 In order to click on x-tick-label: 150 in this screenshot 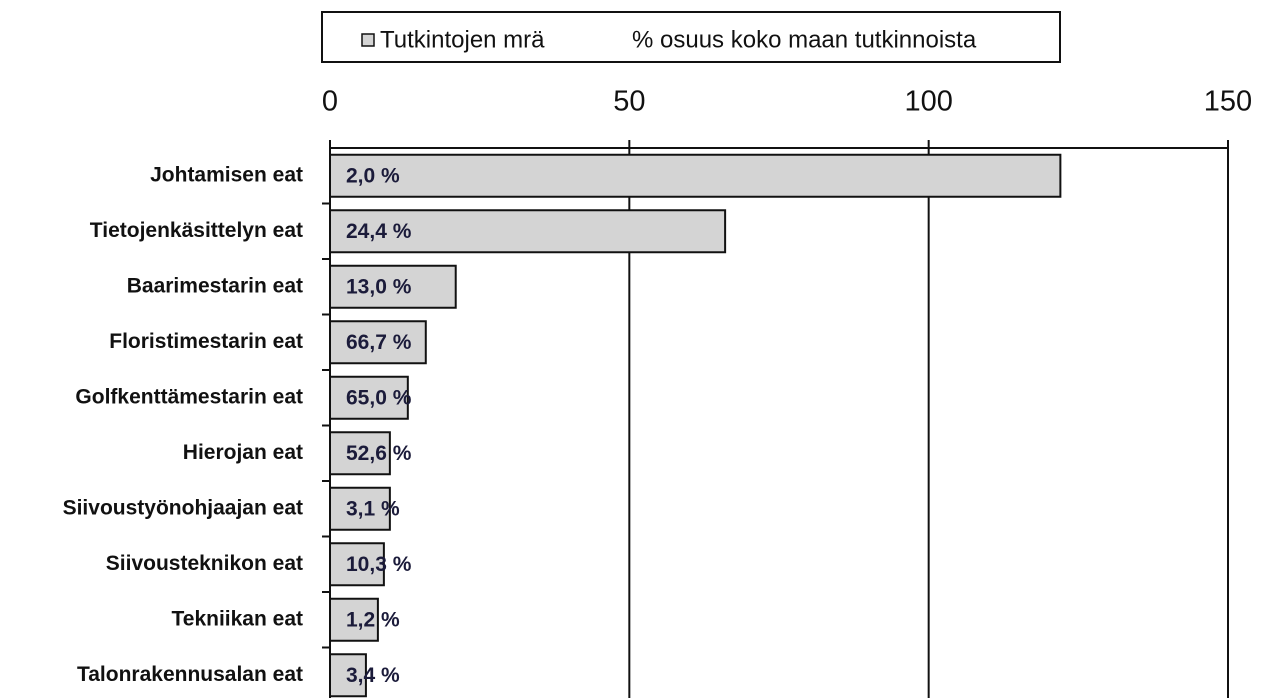, I will do `click(1228, 102)`.